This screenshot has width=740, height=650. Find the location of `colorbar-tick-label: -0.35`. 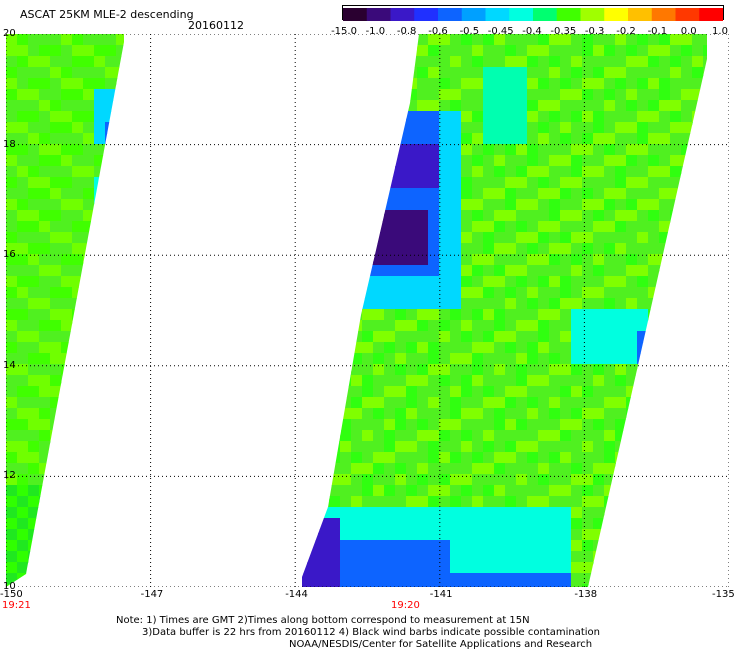

colorbar-tick-label: -0.35 is located at coordinates (563, 31).